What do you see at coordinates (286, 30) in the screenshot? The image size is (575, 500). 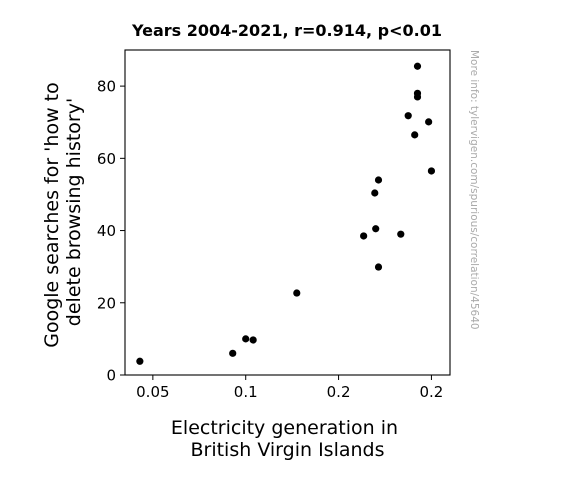 I see `chart-title: Years 2004-2021, r=0.914, p<0.01` at bounding box center [286, 30].